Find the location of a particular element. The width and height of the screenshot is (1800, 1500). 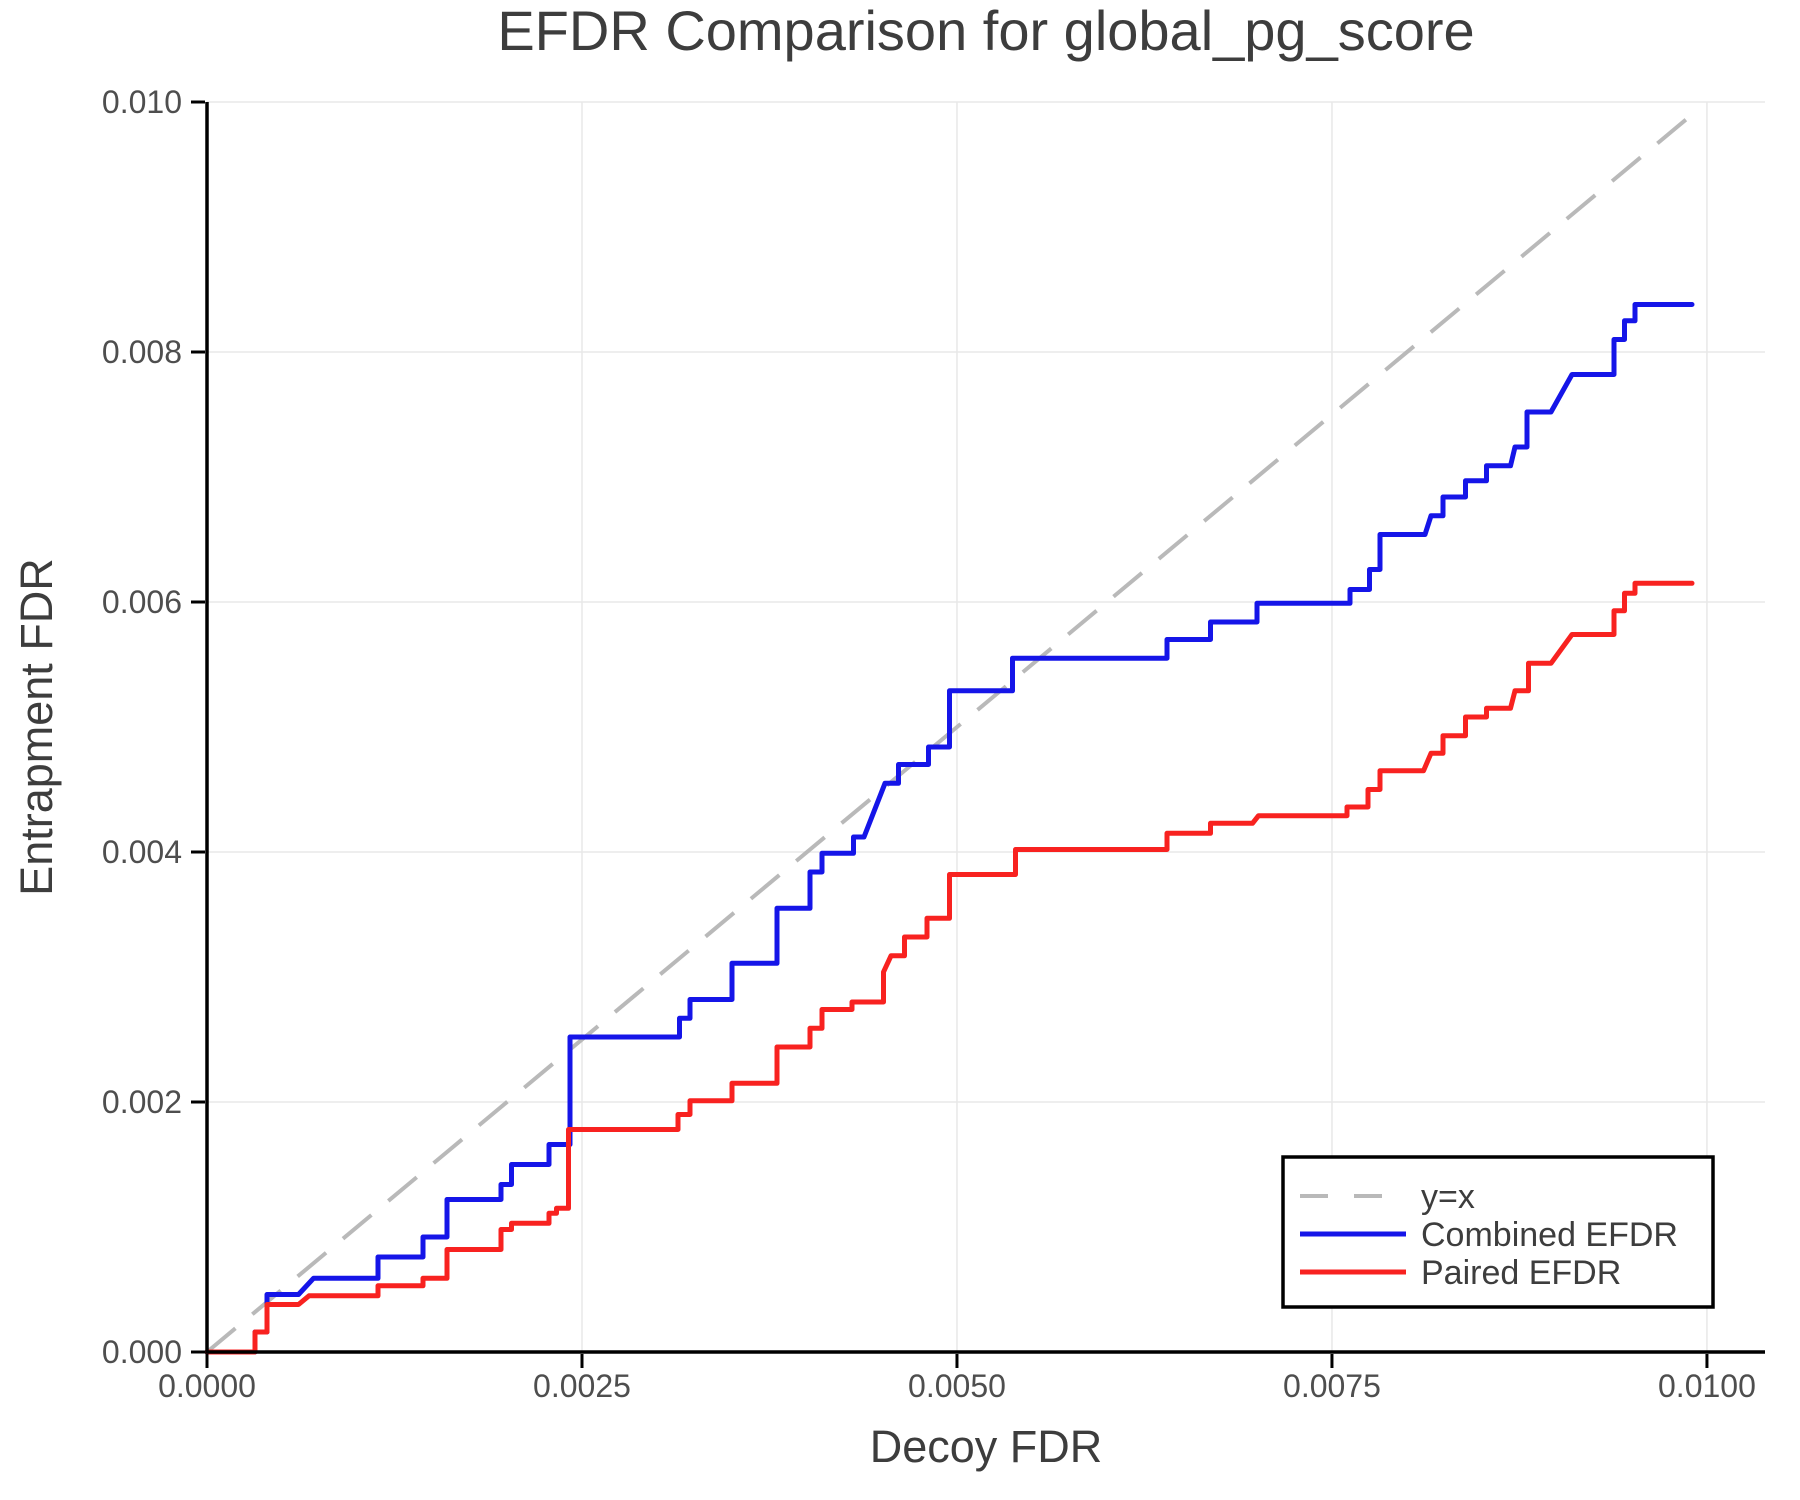

x-tick-label-0.0050: 0.0050 is located at coordinates (957, 1386).